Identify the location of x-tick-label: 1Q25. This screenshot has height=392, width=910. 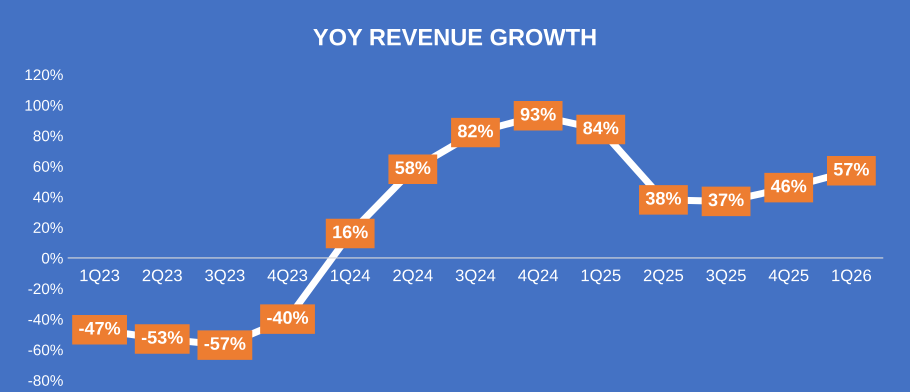
(601, 276).